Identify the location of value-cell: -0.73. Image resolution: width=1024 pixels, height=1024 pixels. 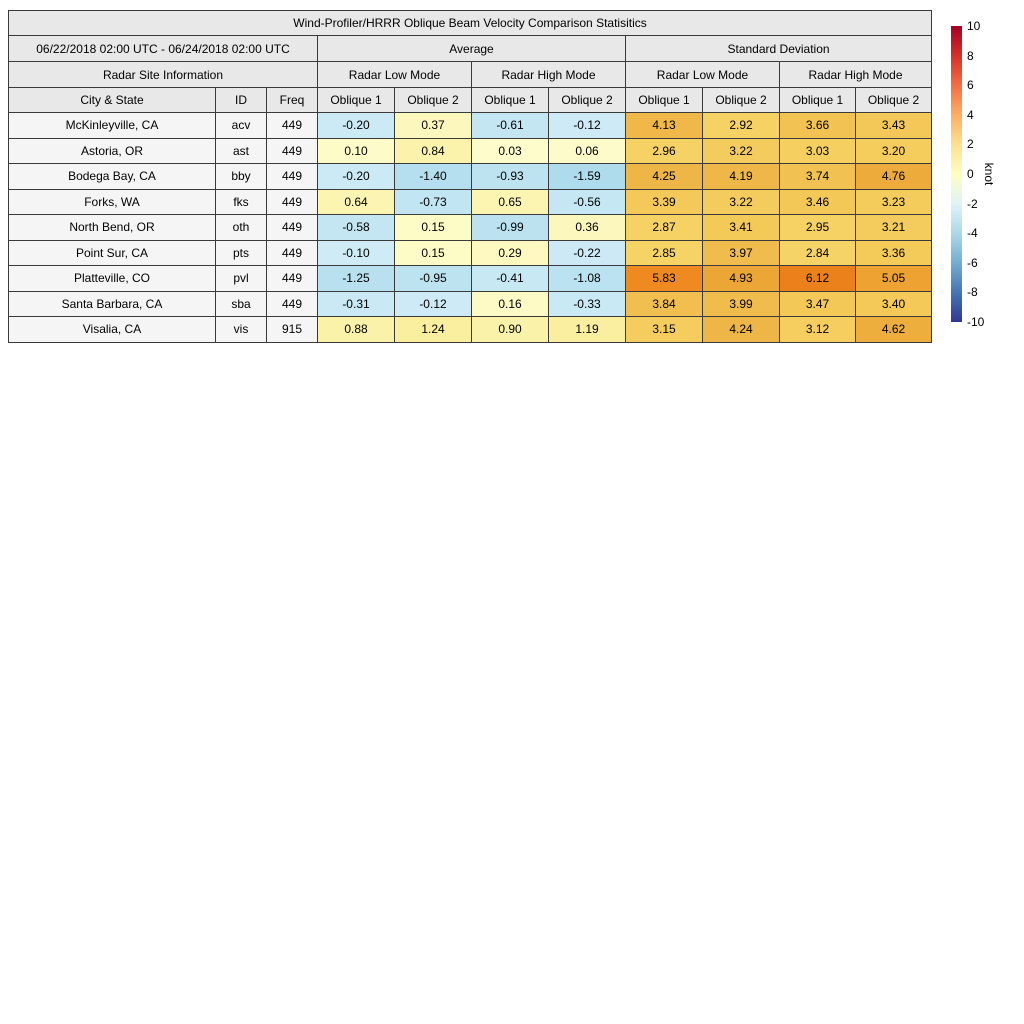
(433, 201).